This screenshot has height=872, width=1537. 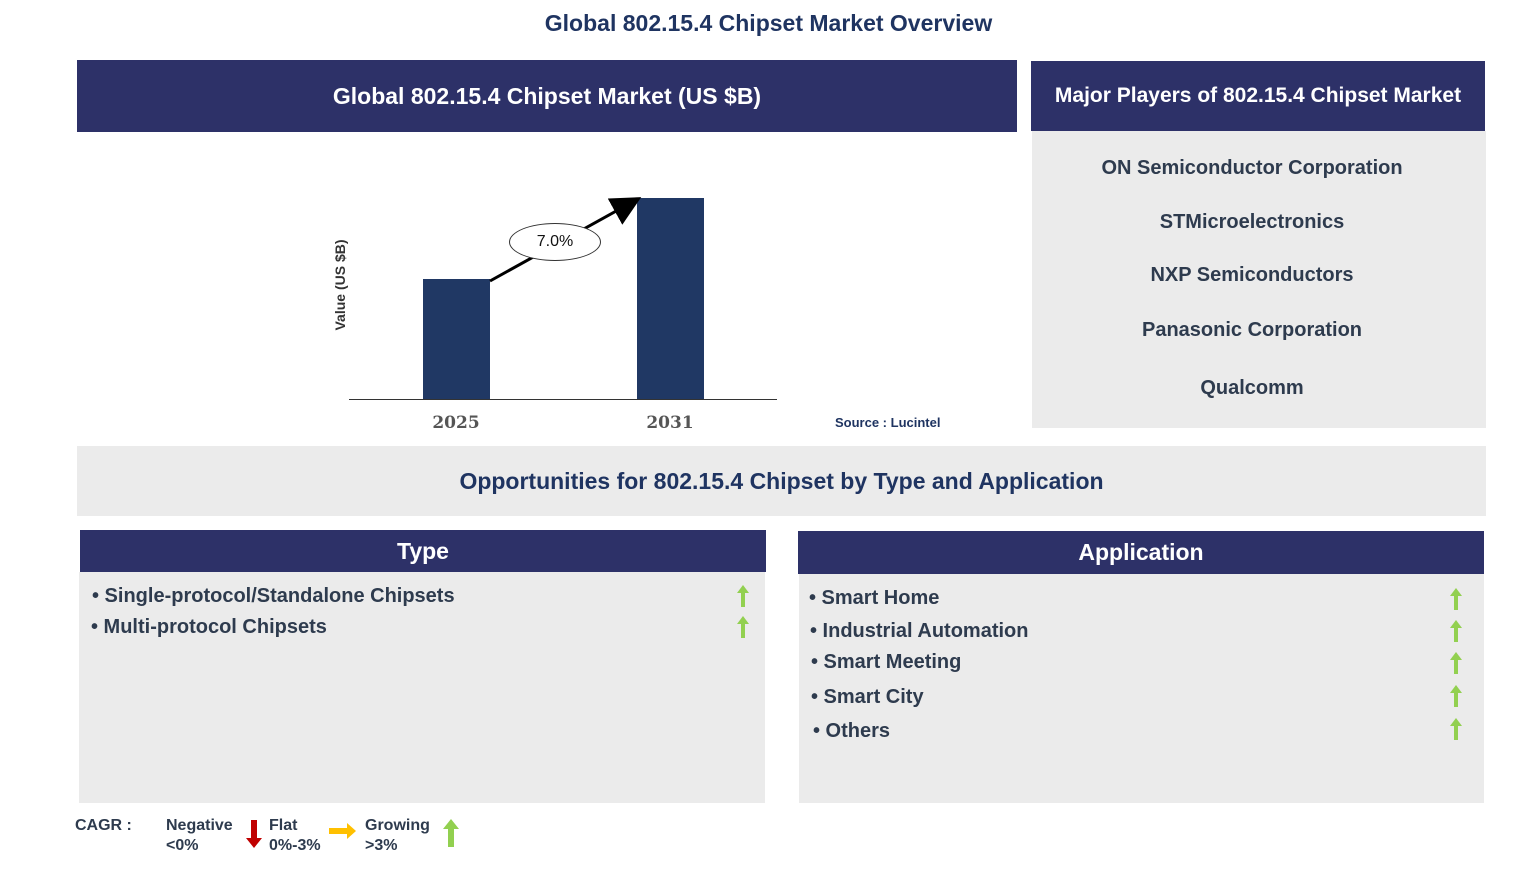 What do you see at coordinates (1252, 388) in the screenshot?
I see `player-item: Qualcomm` at bounding box center [1252, 388].